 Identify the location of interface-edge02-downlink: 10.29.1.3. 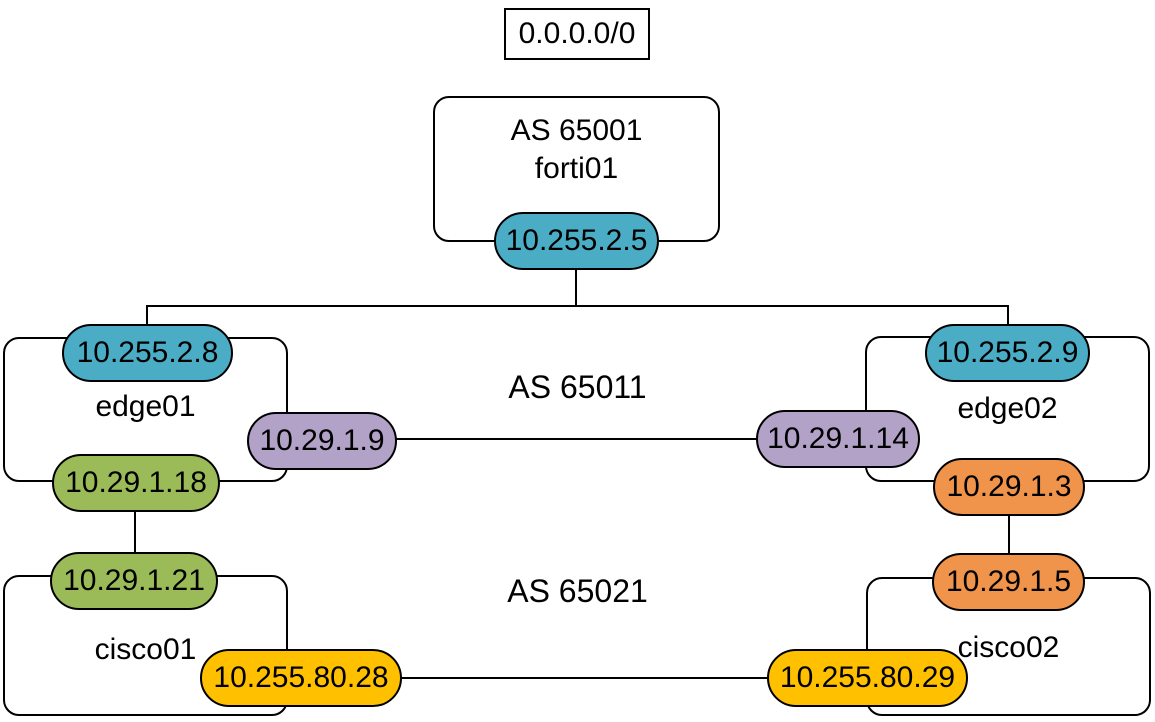
(1009, 487).